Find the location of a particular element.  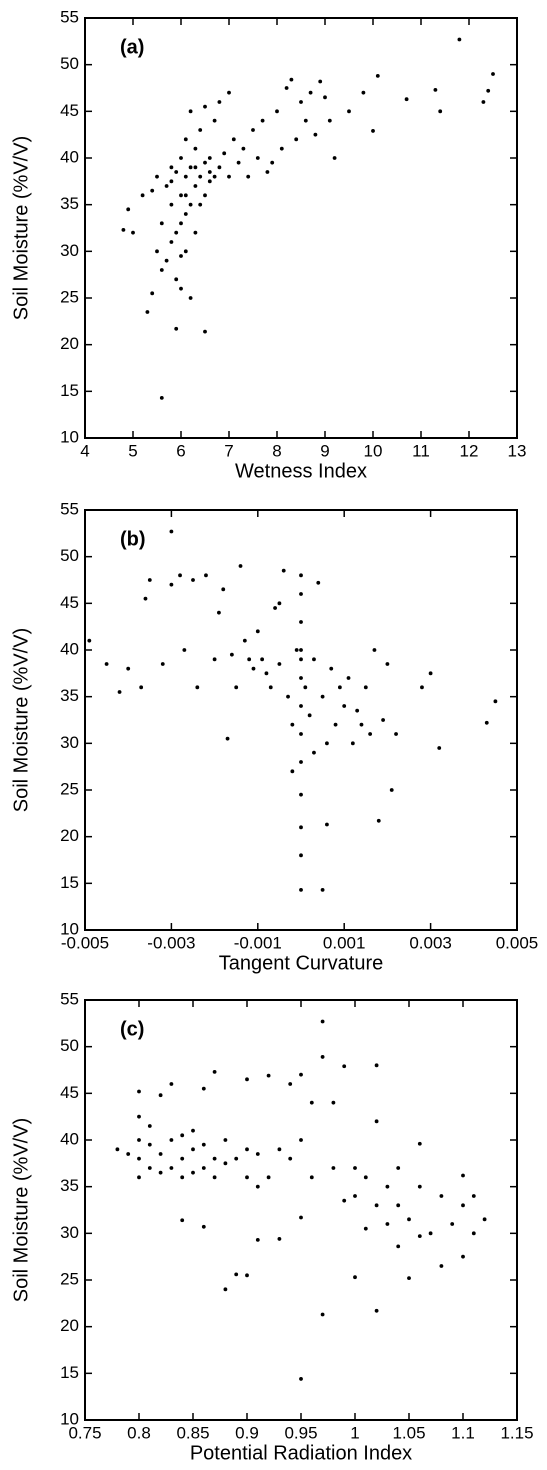

x-tick-label: 1.05 is located at coordinates (408, 1432).